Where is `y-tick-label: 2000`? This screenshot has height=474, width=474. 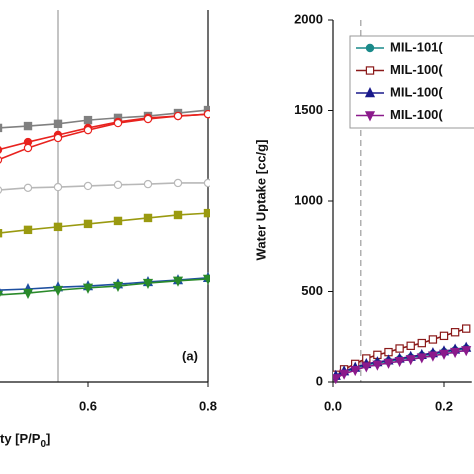 y-tick-label: 2000 is located at coordinates (308, 18).